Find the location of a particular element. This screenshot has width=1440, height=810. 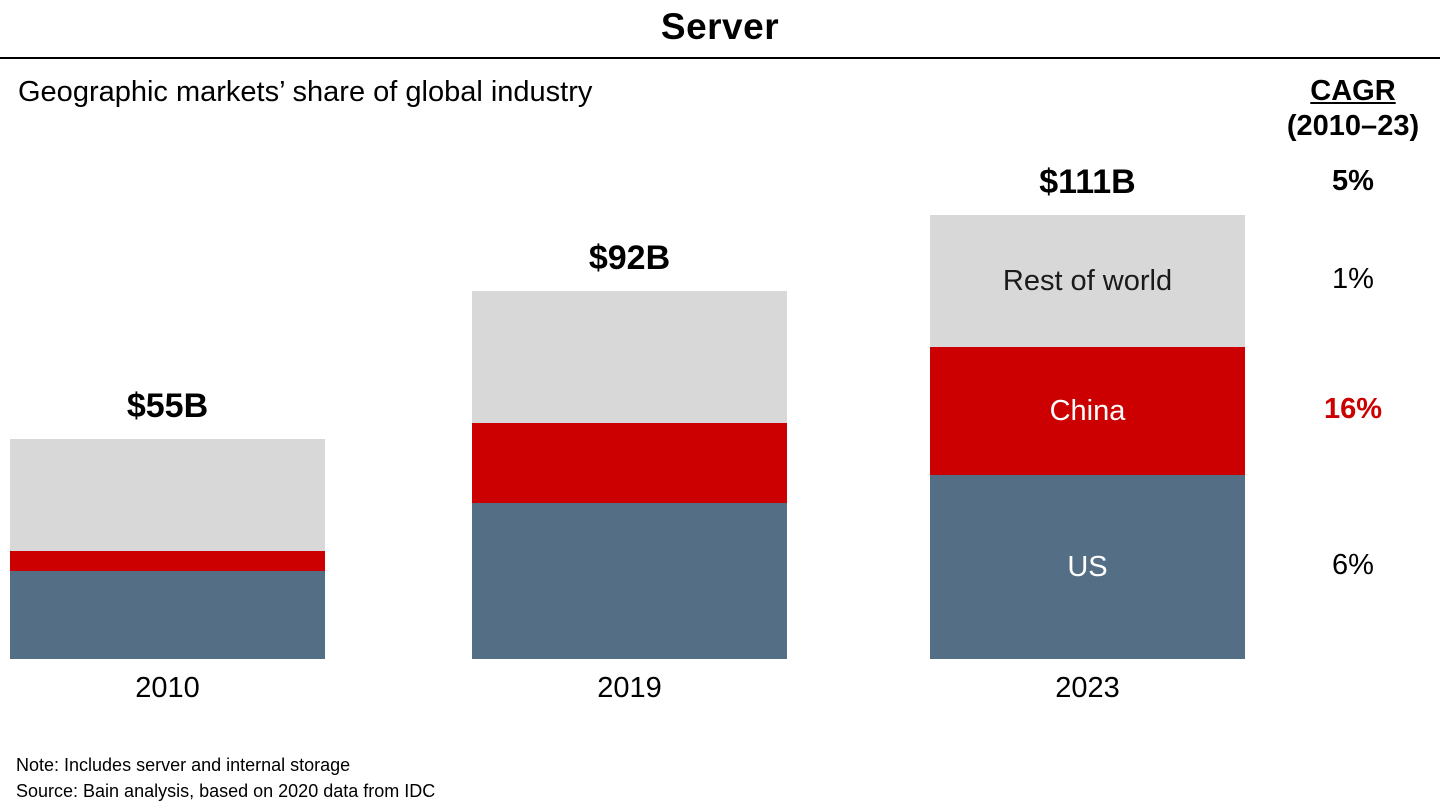

cagr-rest-of-world: 1% is located at coordinates (1353, 279).